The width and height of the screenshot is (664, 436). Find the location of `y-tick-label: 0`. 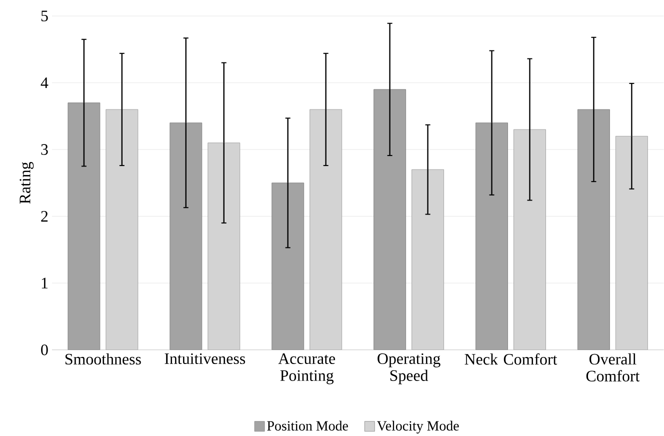

y-tick-label: 0 is located at coordinates (44, 350).